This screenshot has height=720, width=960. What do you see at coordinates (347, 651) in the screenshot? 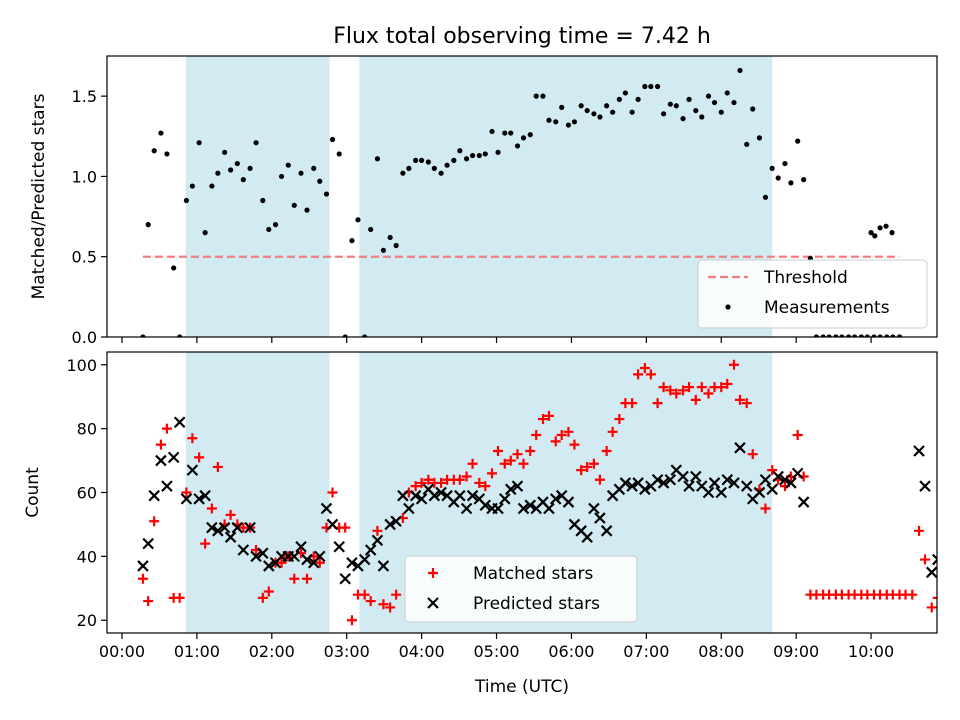
I see `x-tick-label: 03:00` at bounding box center [347, 651].